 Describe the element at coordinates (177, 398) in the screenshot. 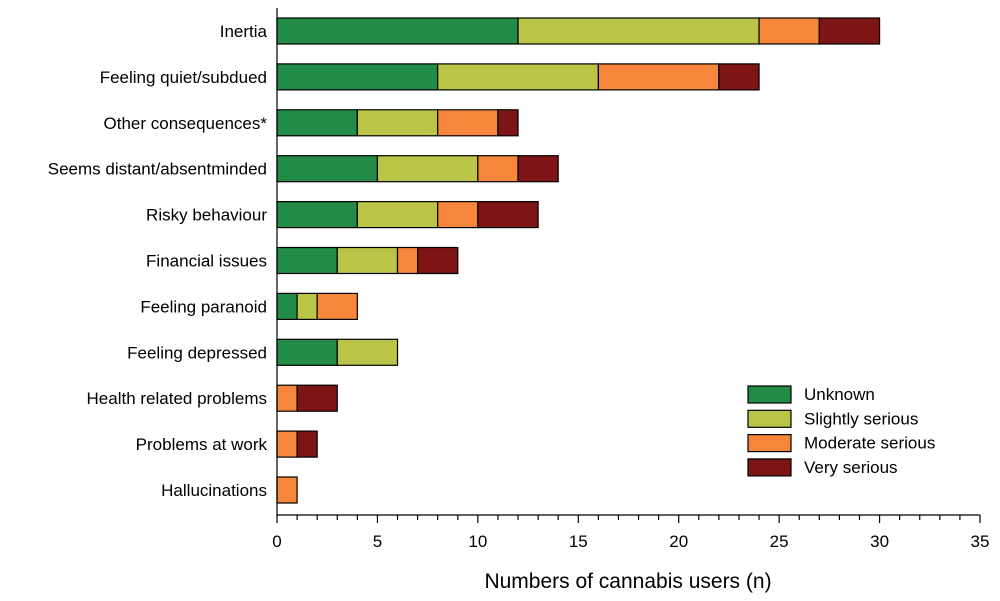

I see `category-label: Health related problems` at that location.